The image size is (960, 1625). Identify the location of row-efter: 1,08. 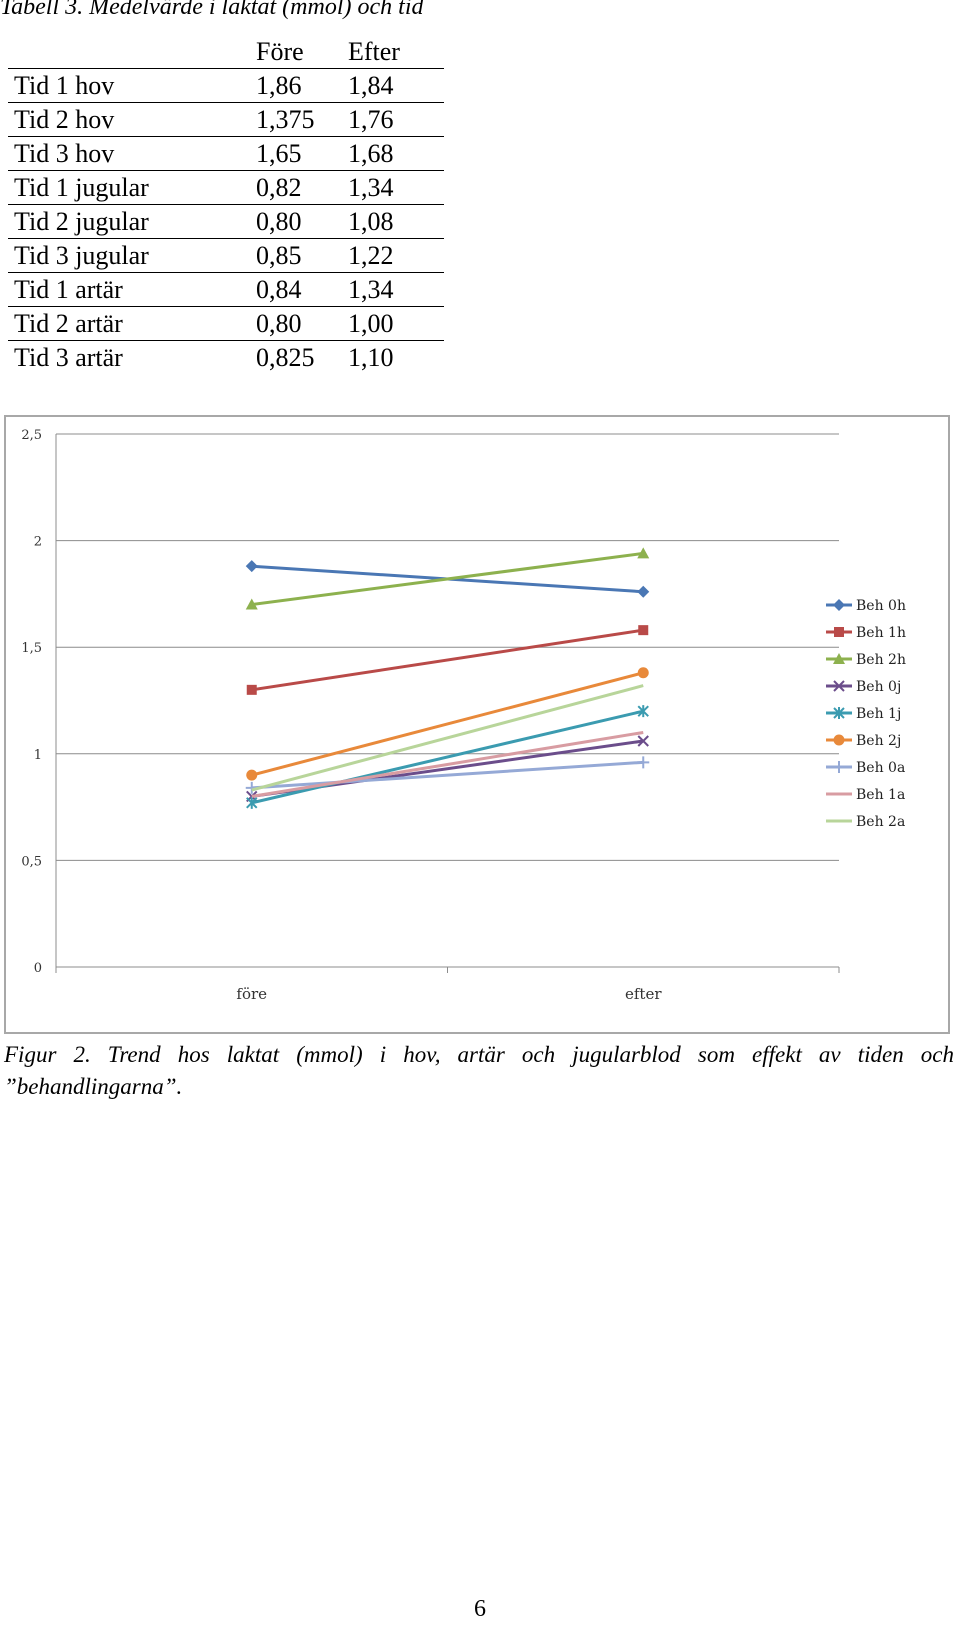
(393, 221).